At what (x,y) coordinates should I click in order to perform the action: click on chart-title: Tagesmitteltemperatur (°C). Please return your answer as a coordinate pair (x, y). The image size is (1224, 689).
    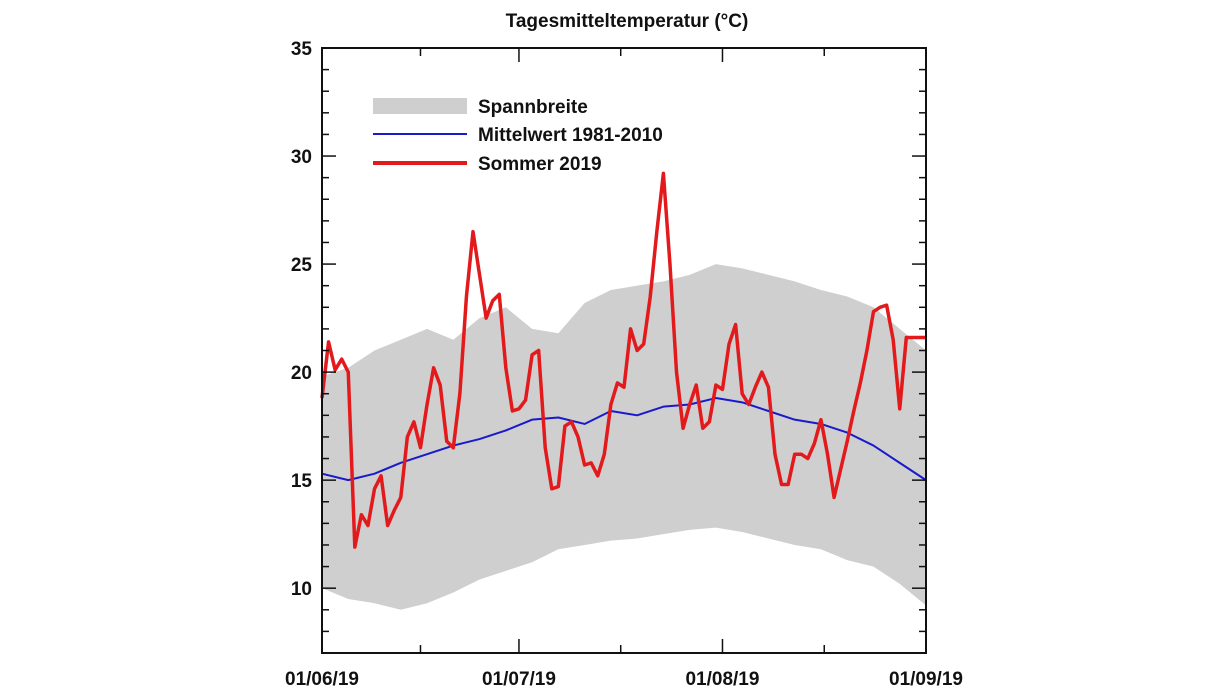
    Looking at the image, I should click on (627, 21).